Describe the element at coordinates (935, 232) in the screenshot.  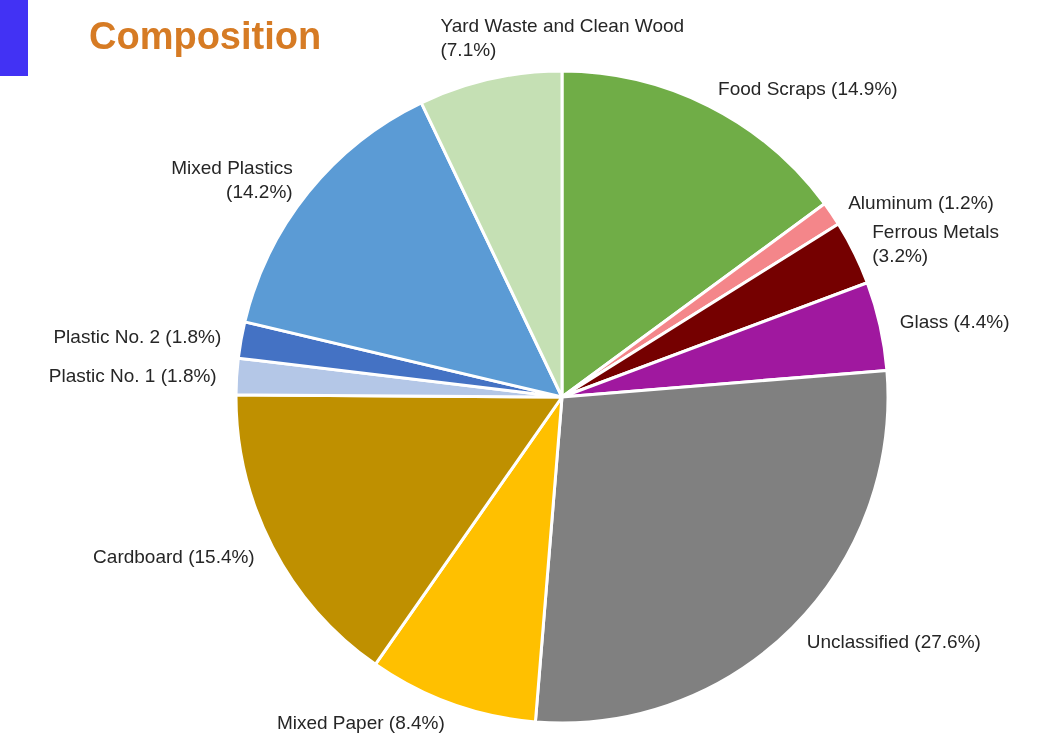
I see `slice-label: Ferrous Metals` at that location.